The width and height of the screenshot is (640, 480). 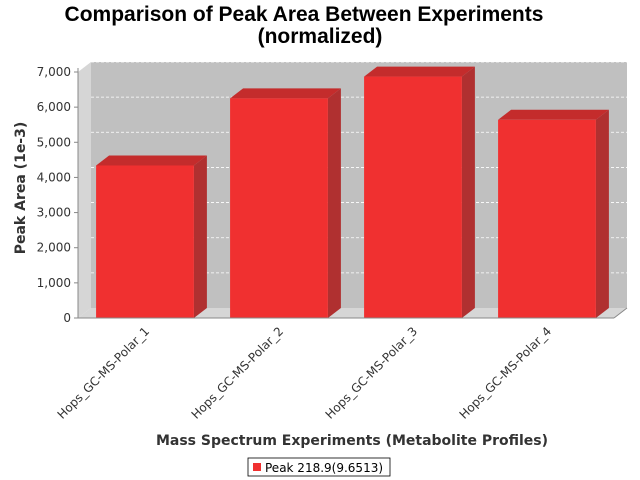 I want to click on y-tick-label: 5,000, so click(x=54, y=142).